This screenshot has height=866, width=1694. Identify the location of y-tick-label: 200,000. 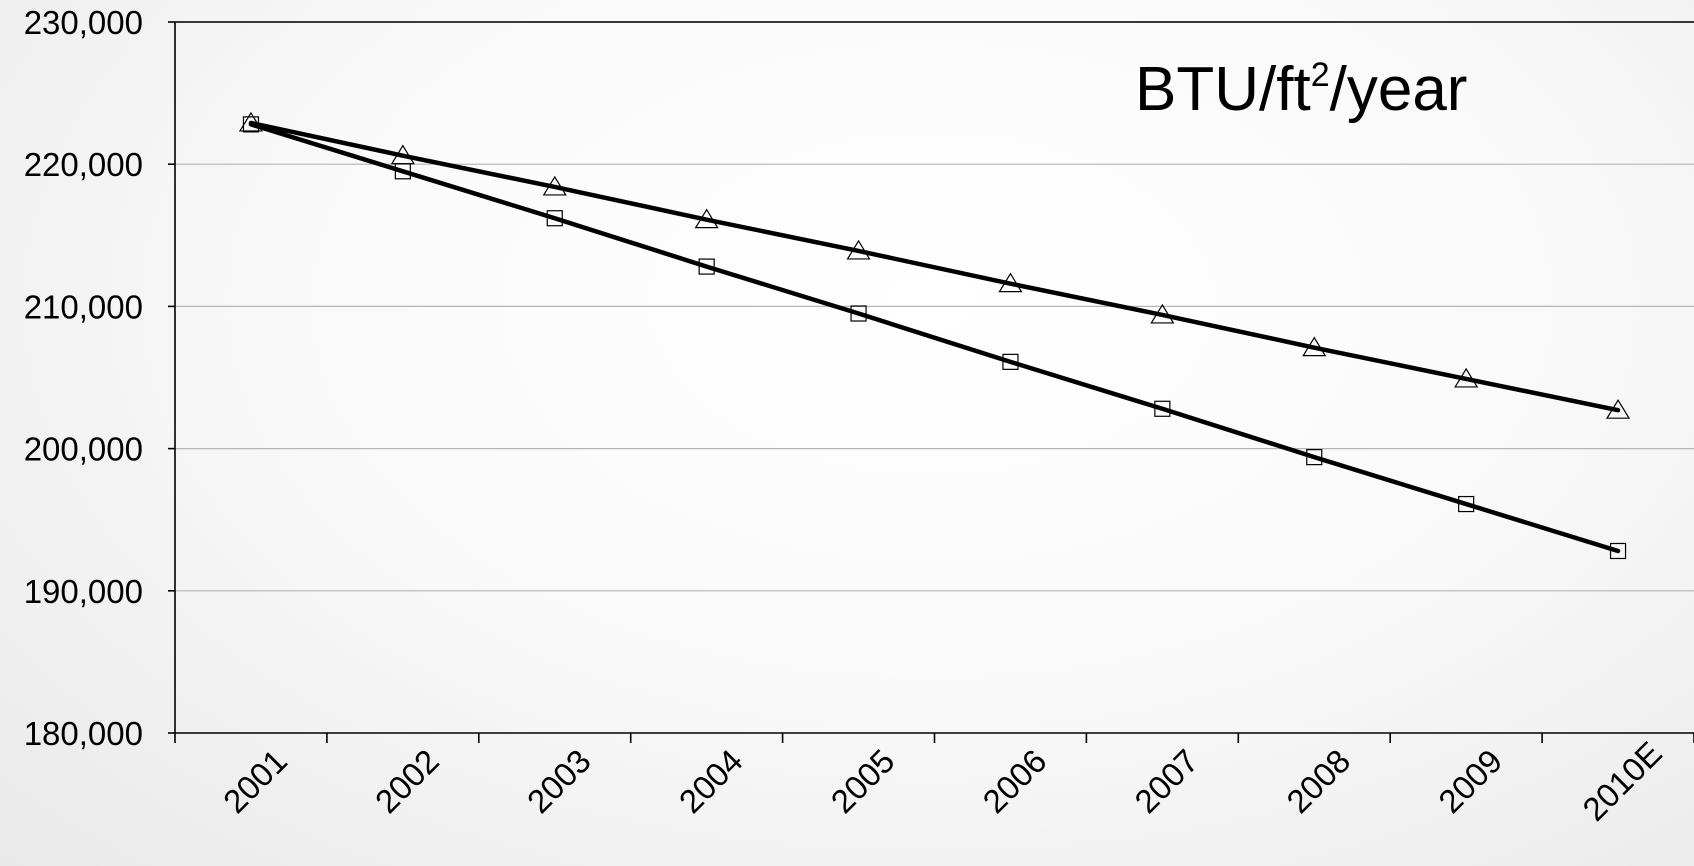
(83, 449).